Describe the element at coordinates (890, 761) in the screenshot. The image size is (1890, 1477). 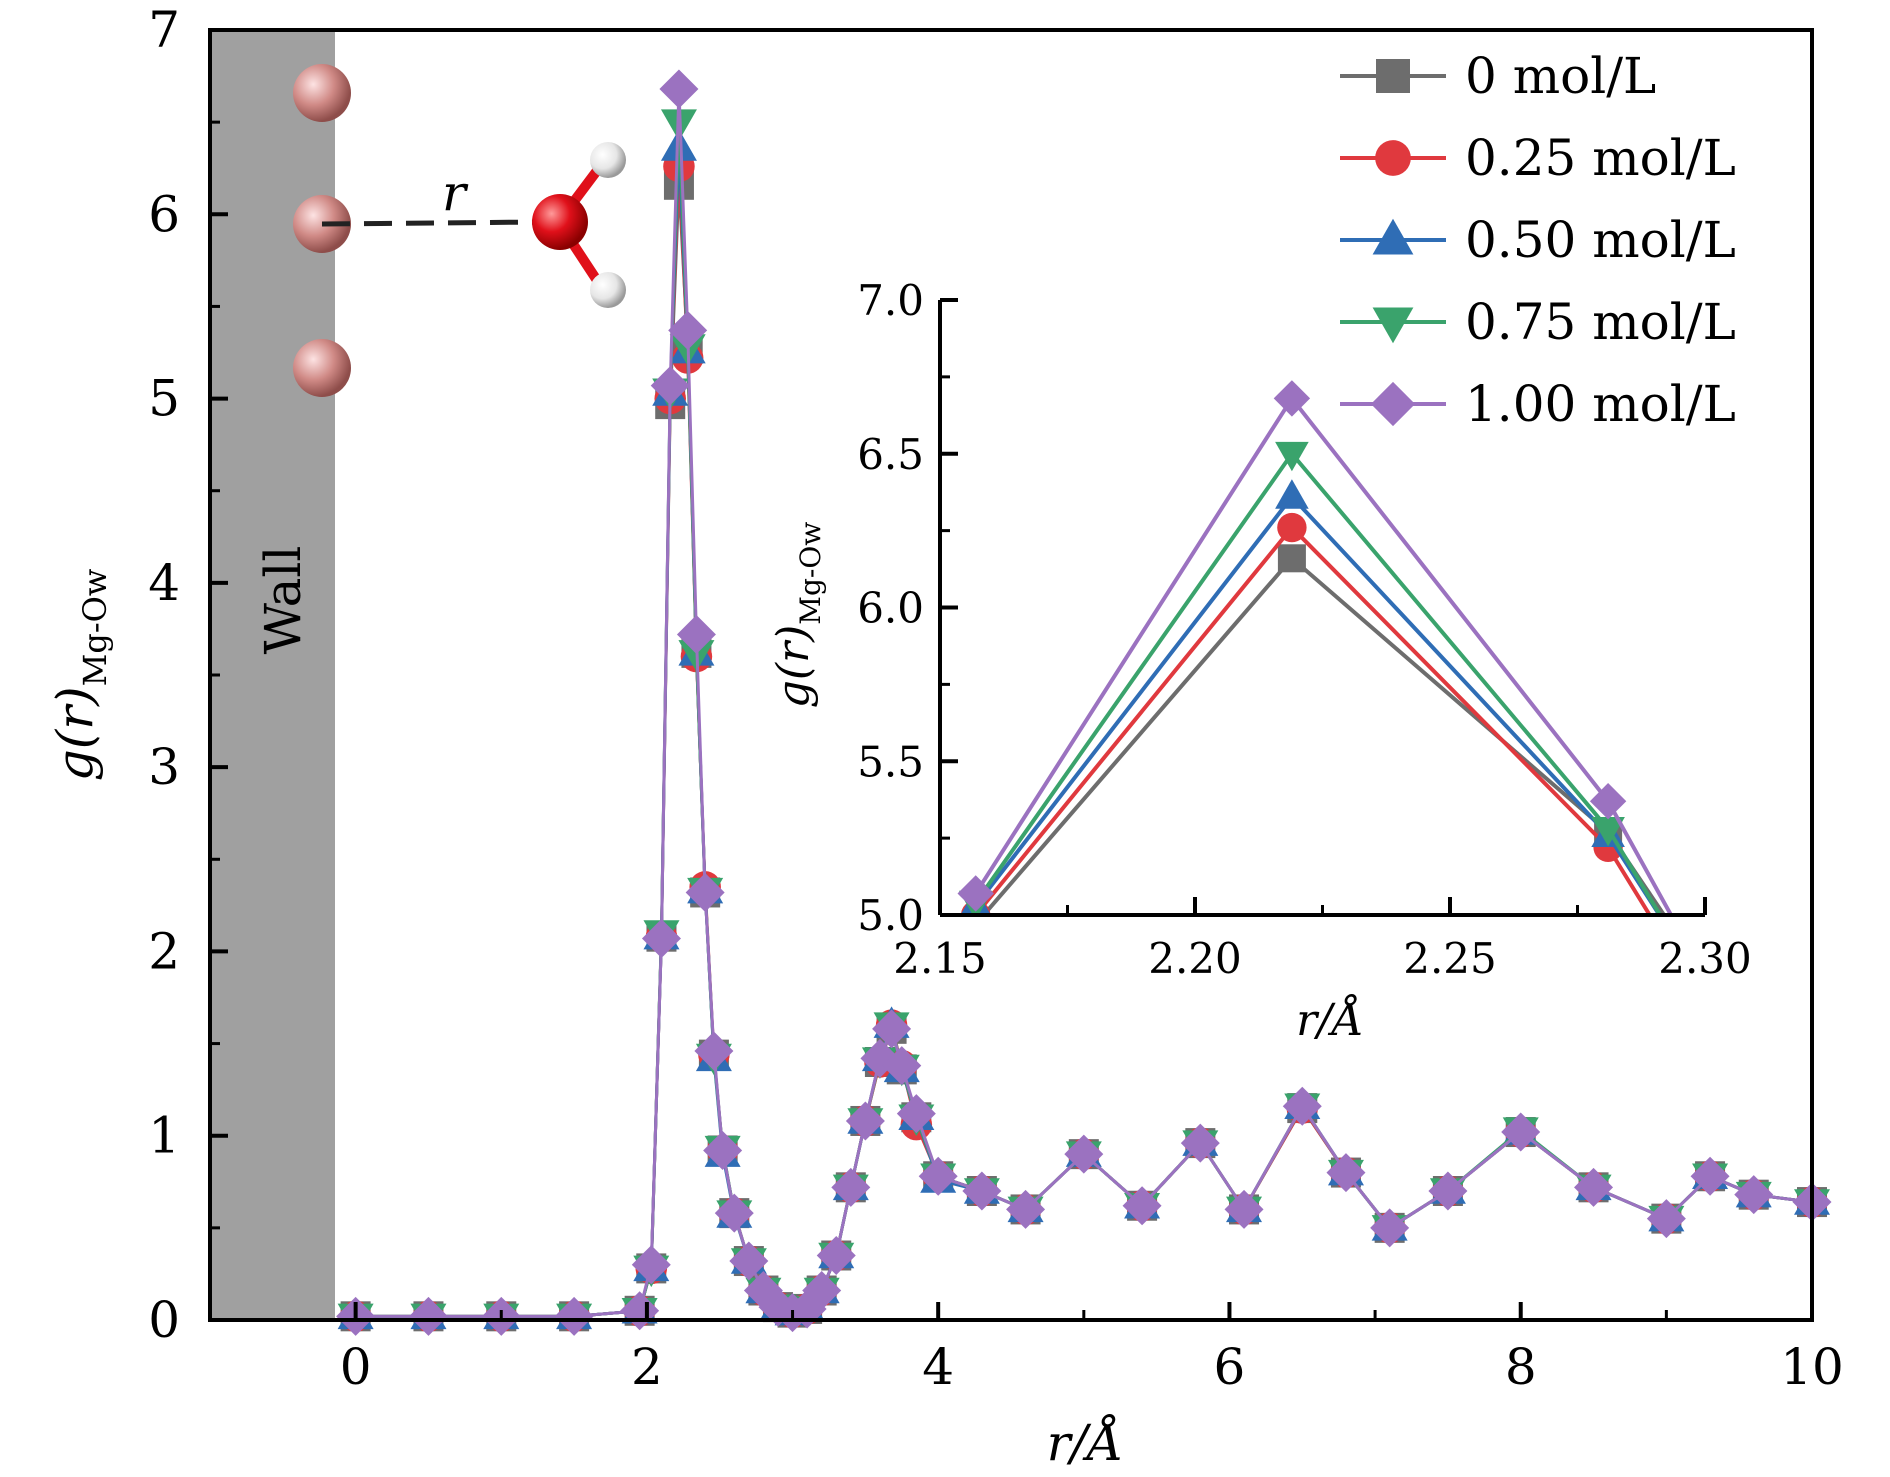
I see `inset-y-tick-label: 5.5` at that location.